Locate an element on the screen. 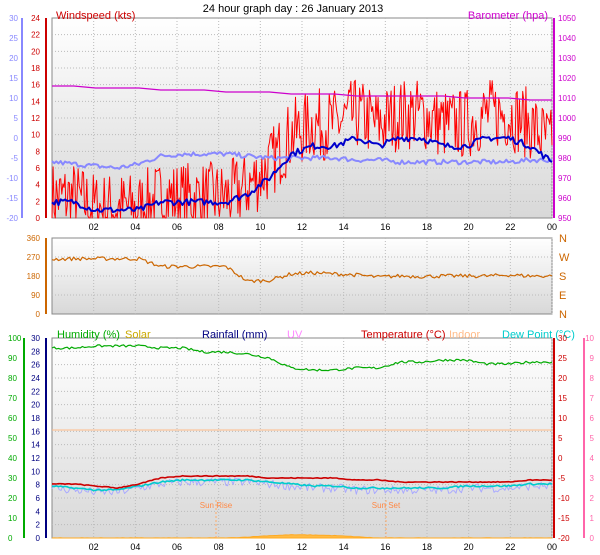 This screenshot has height=555, width=600. panel3-uv-axis: 0 1 2 3 4 5 6 7 8 9 10 is located at coordinates (589, 438).